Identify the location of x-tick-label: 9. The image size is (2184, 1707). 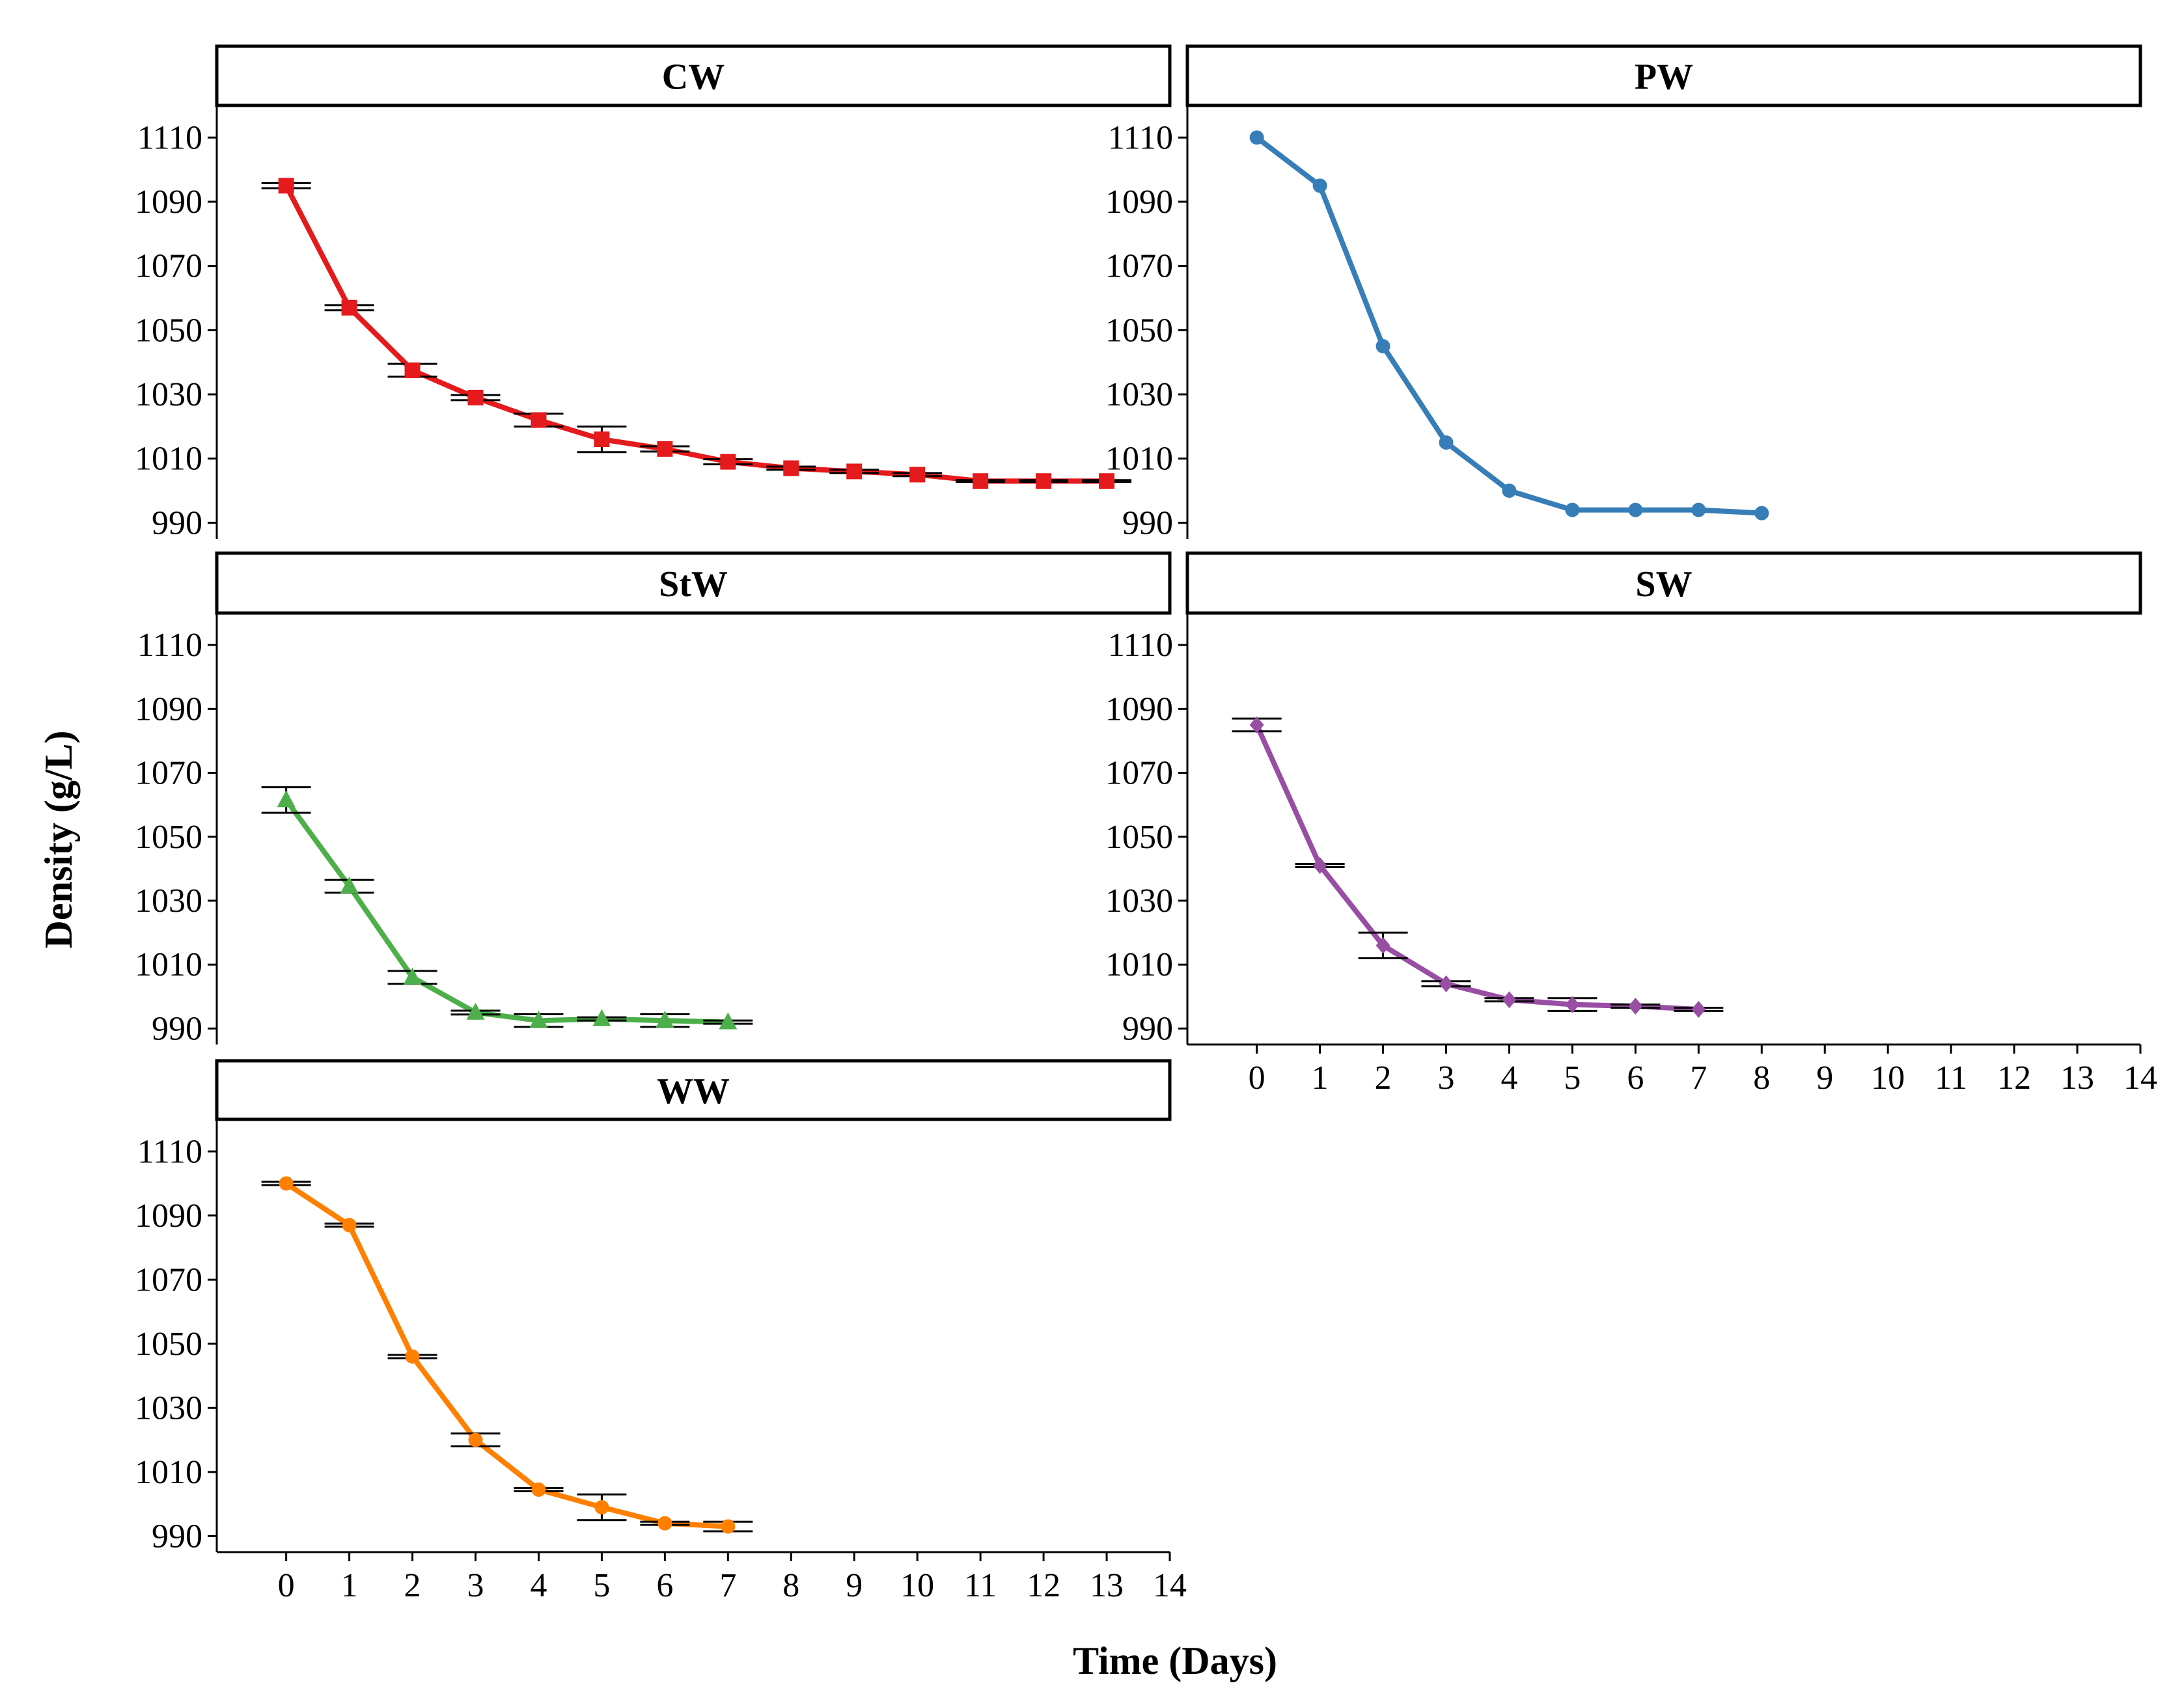
(1824, 1078).